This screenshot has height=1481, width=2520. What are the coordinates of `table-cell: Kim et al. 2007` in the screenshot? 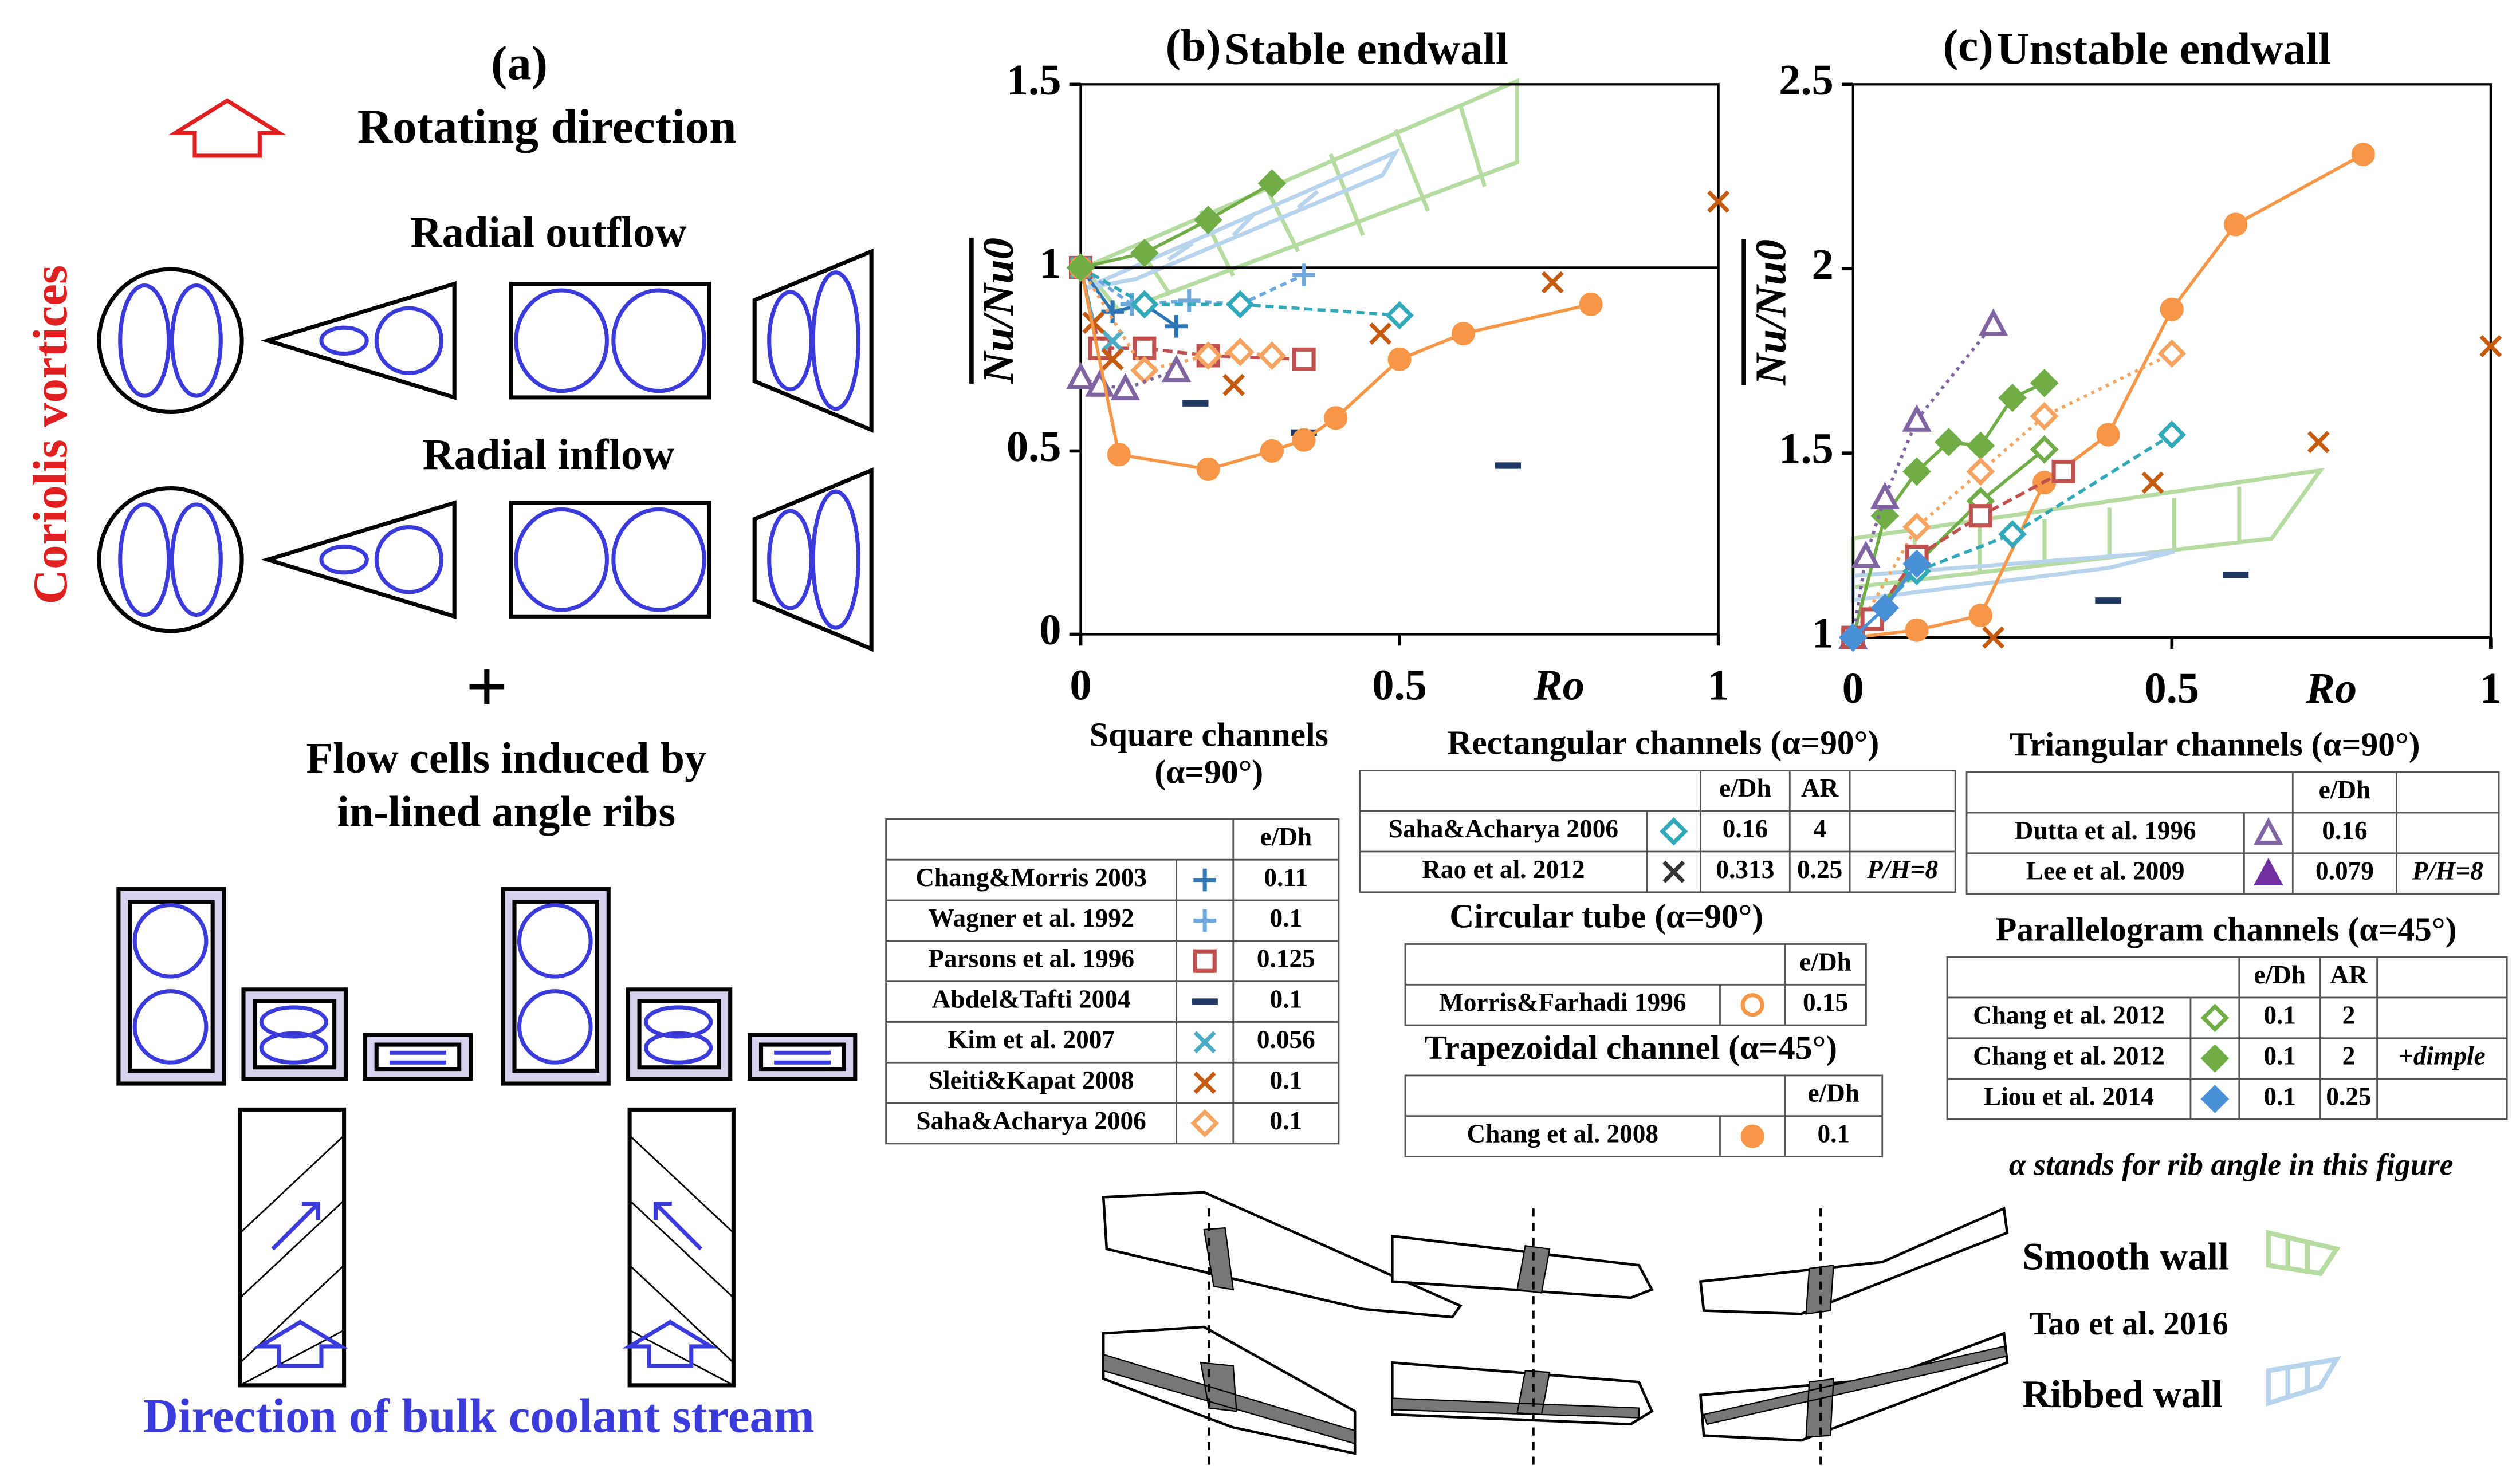 It's located at (1032, 1039).